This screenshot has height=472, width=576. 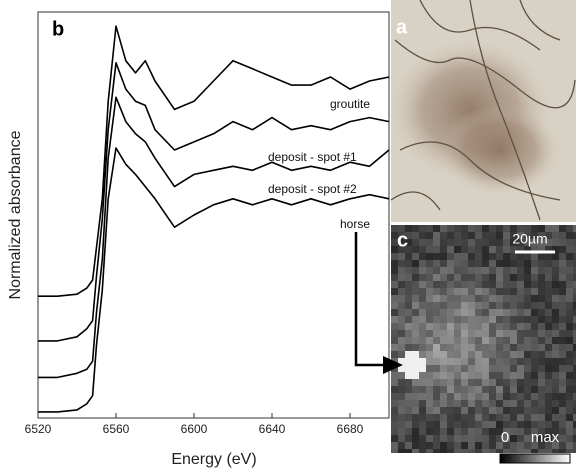 What do you see at coordinates (529, 239) in the screenshot?
I see `scale-bar-label: 20µm` at bounding box center [529, 239].